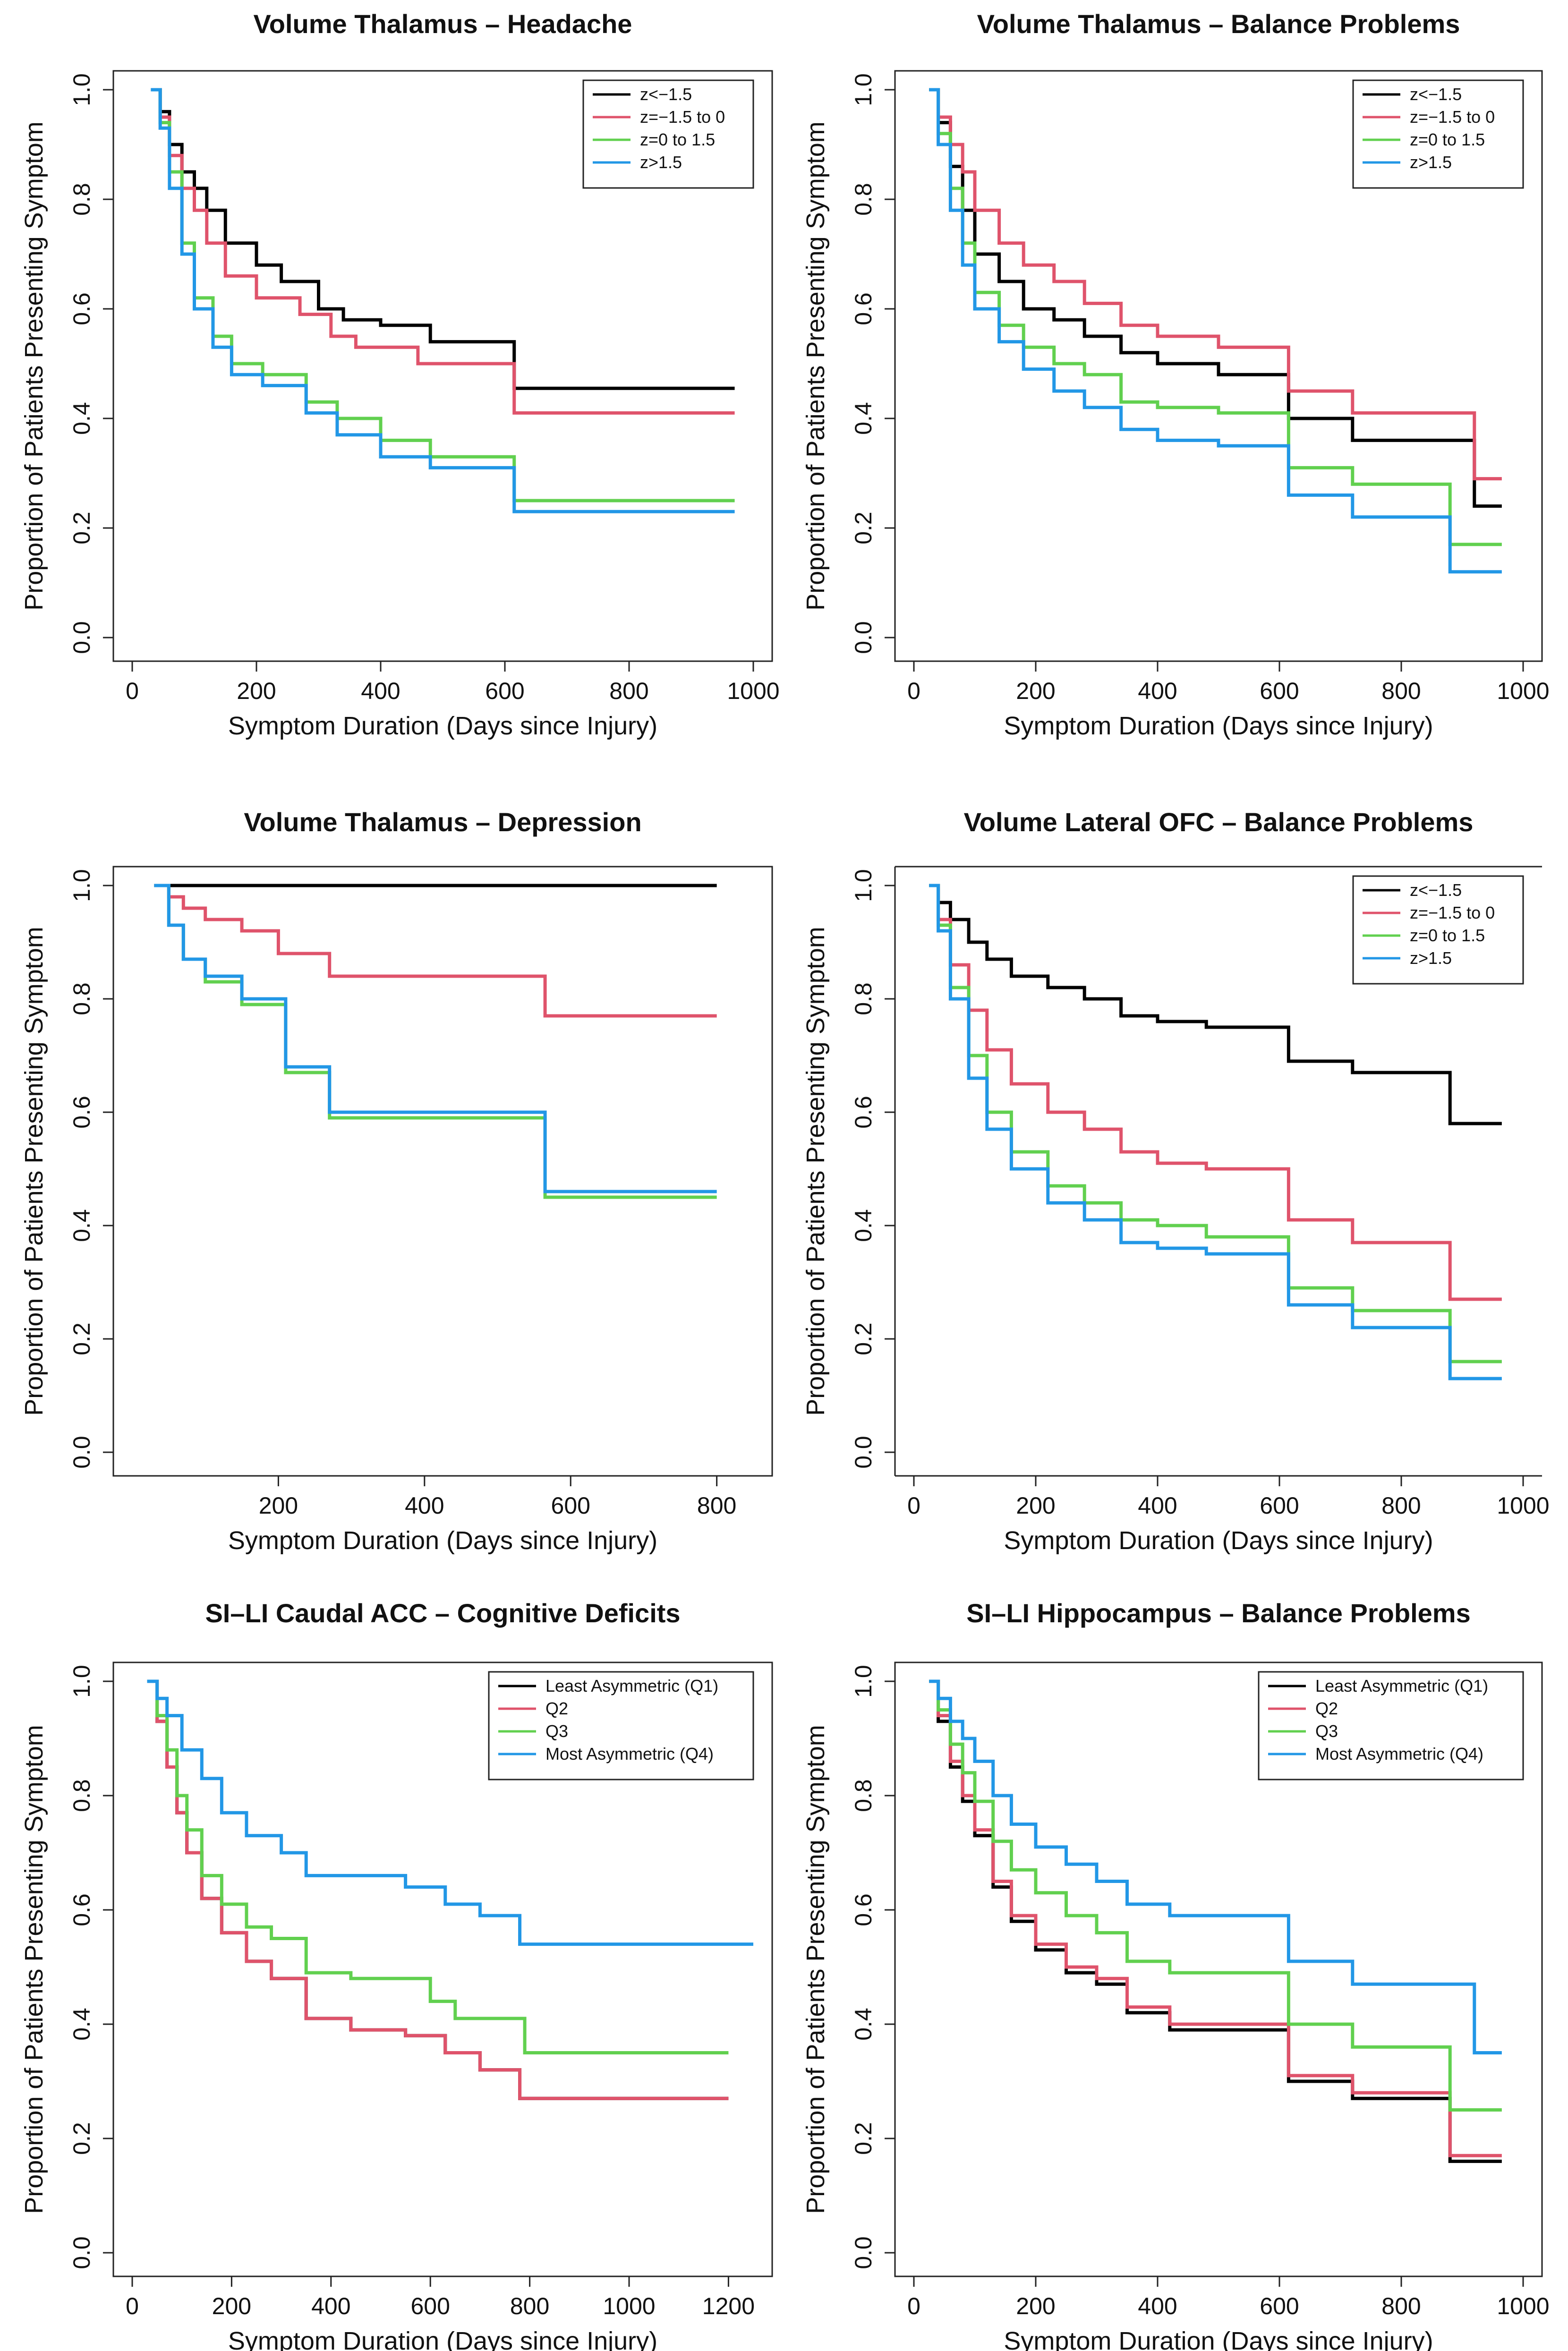  What do you see at coordinates (661, 163) in the screenshot?
I see `legend-label: z>1.5` at bounding box center [661, 163].